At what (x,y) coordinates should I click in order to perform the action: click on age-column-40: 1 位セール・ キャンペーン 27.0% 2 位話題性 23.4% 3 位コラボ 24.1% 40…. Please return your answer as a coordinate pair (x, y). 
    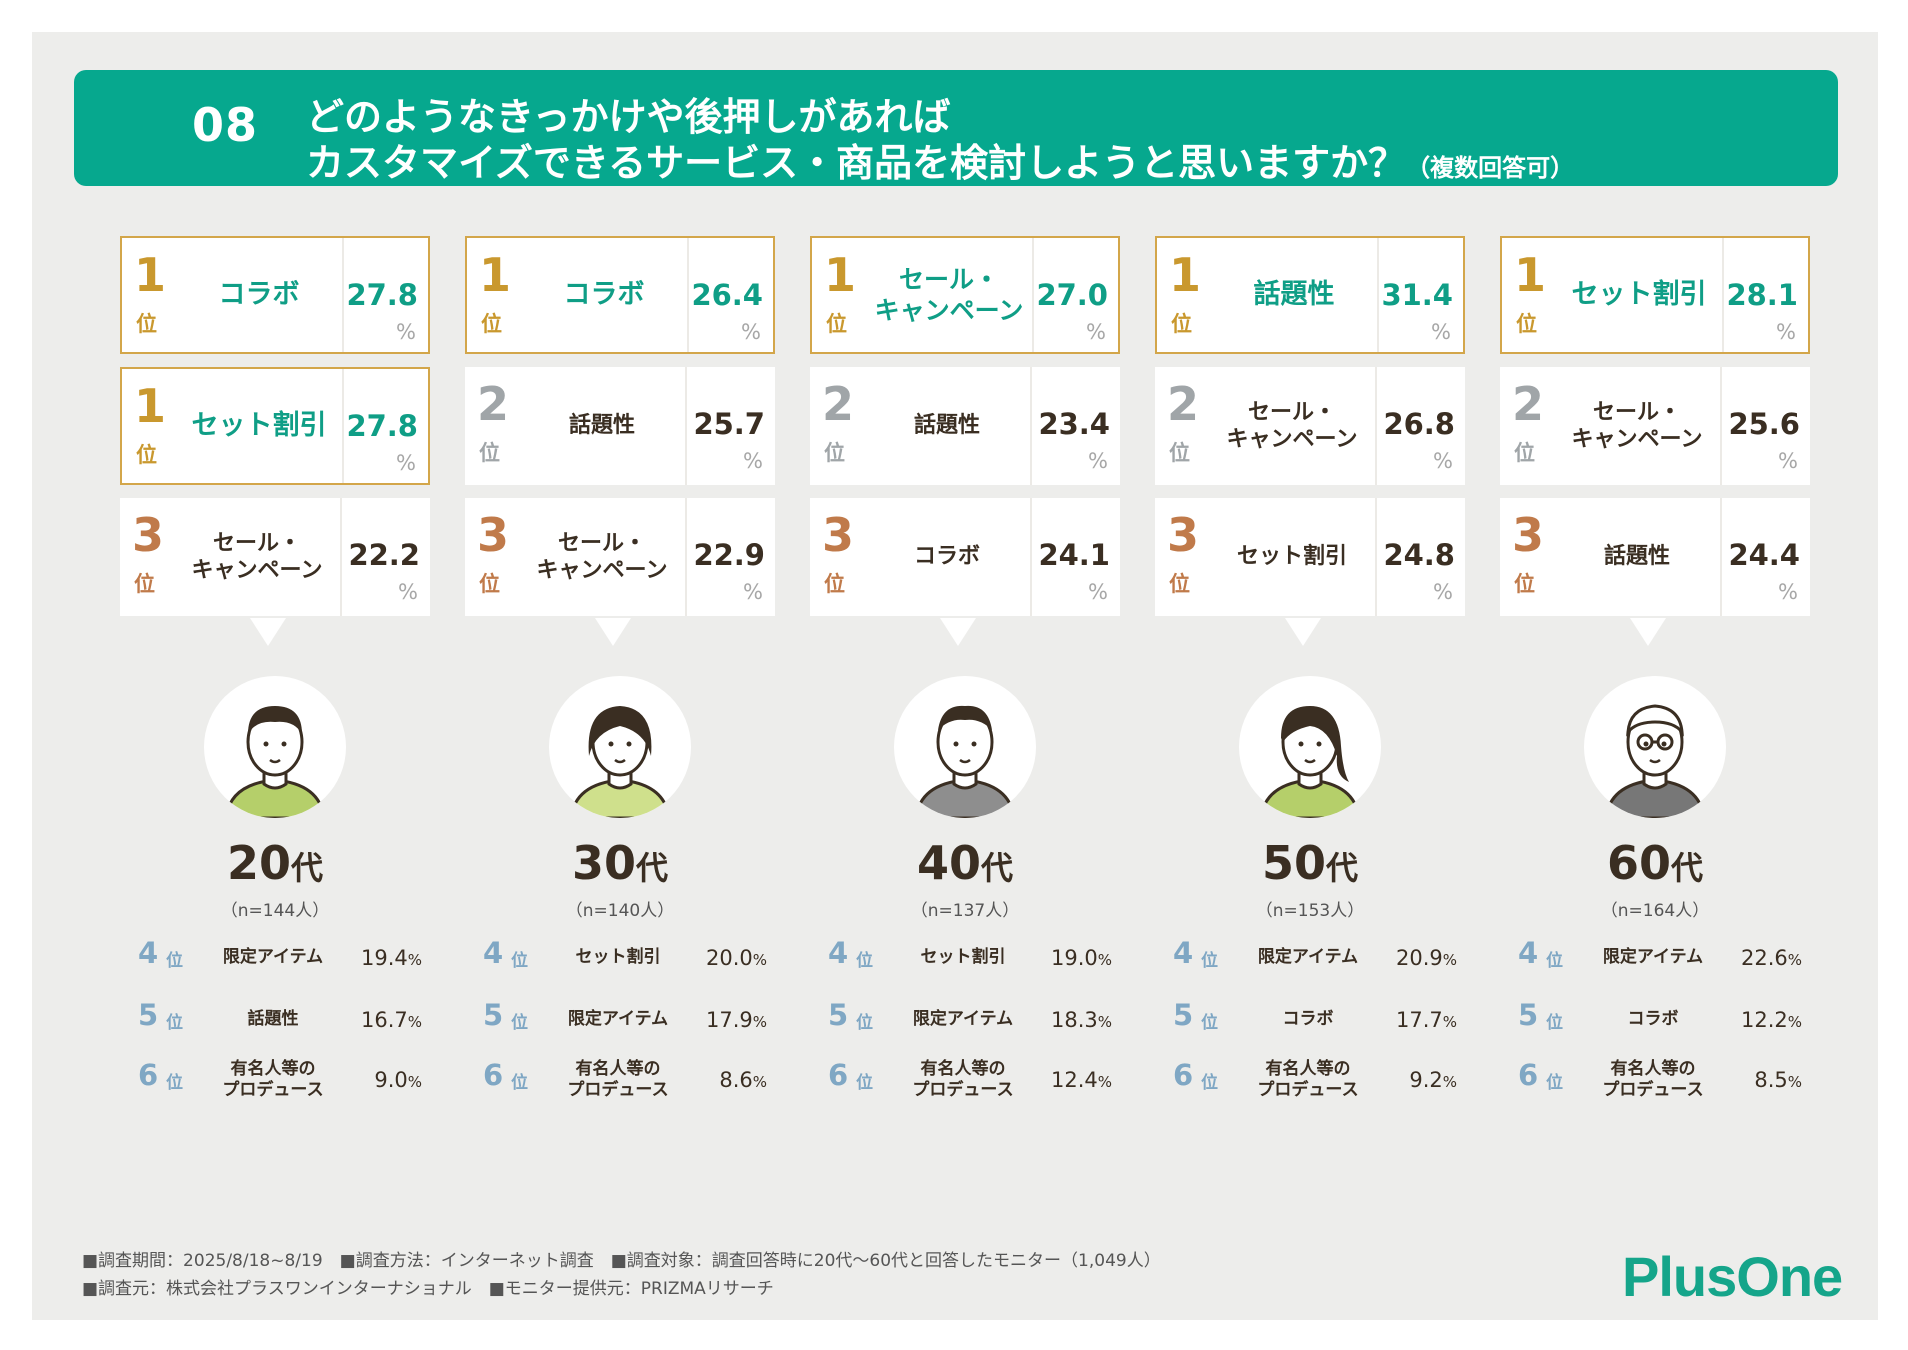
    Looking at the image, I should click on (965, 686).